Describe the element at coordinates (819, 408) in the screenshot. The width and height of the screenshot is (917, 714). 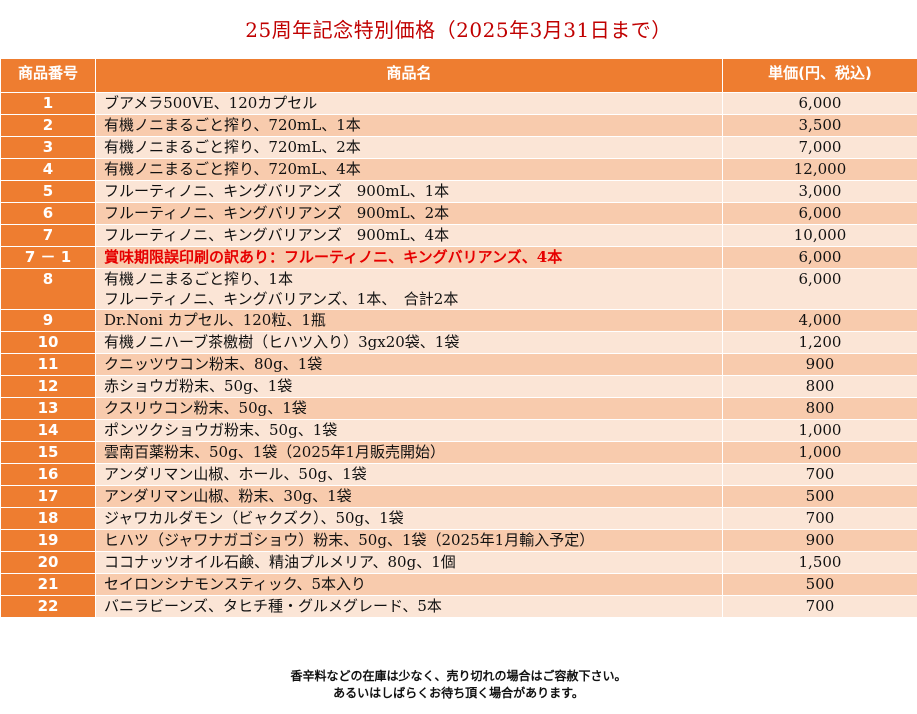
I see `unit-price: 800` at that location.